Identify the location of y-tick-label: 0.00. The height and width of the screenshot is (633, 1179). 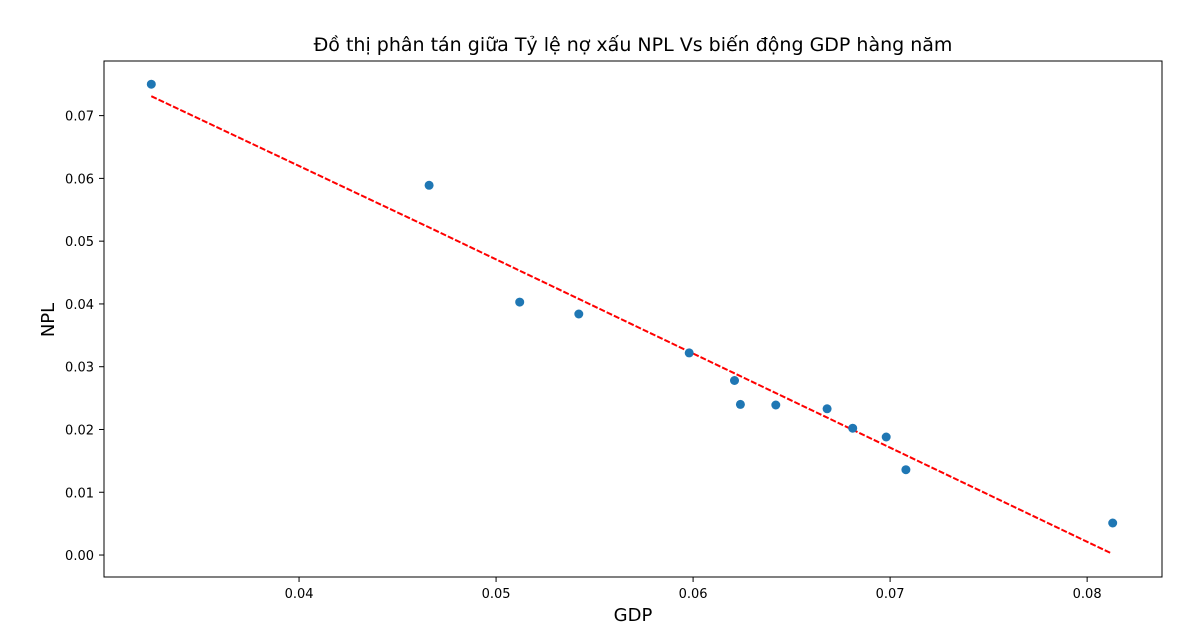
(79, 556).